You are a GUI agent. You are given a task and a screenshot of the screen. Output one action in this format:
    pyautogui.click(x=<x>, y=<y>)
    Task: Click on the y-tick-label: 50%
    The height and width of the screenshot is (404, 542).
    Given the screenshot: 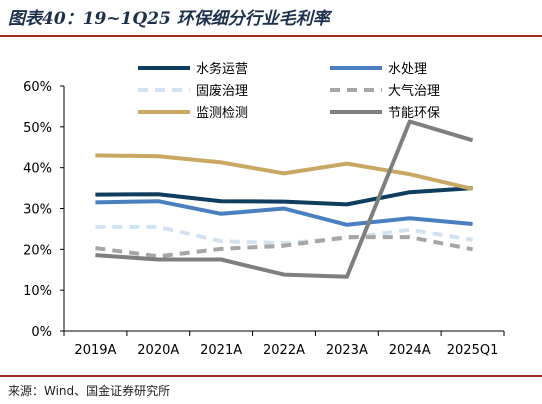 What is the action you would take?
    pyautogui.click(x=37, y=128)
    